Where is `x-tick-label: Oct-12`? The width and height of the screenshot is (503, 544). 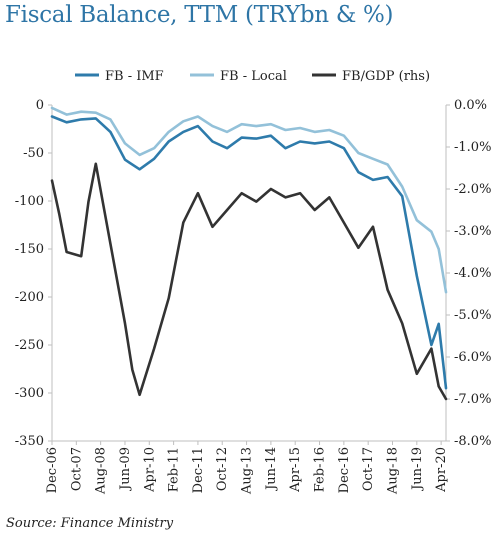 x-tick-label: Oct-12 is located at coordinates (222, 469).